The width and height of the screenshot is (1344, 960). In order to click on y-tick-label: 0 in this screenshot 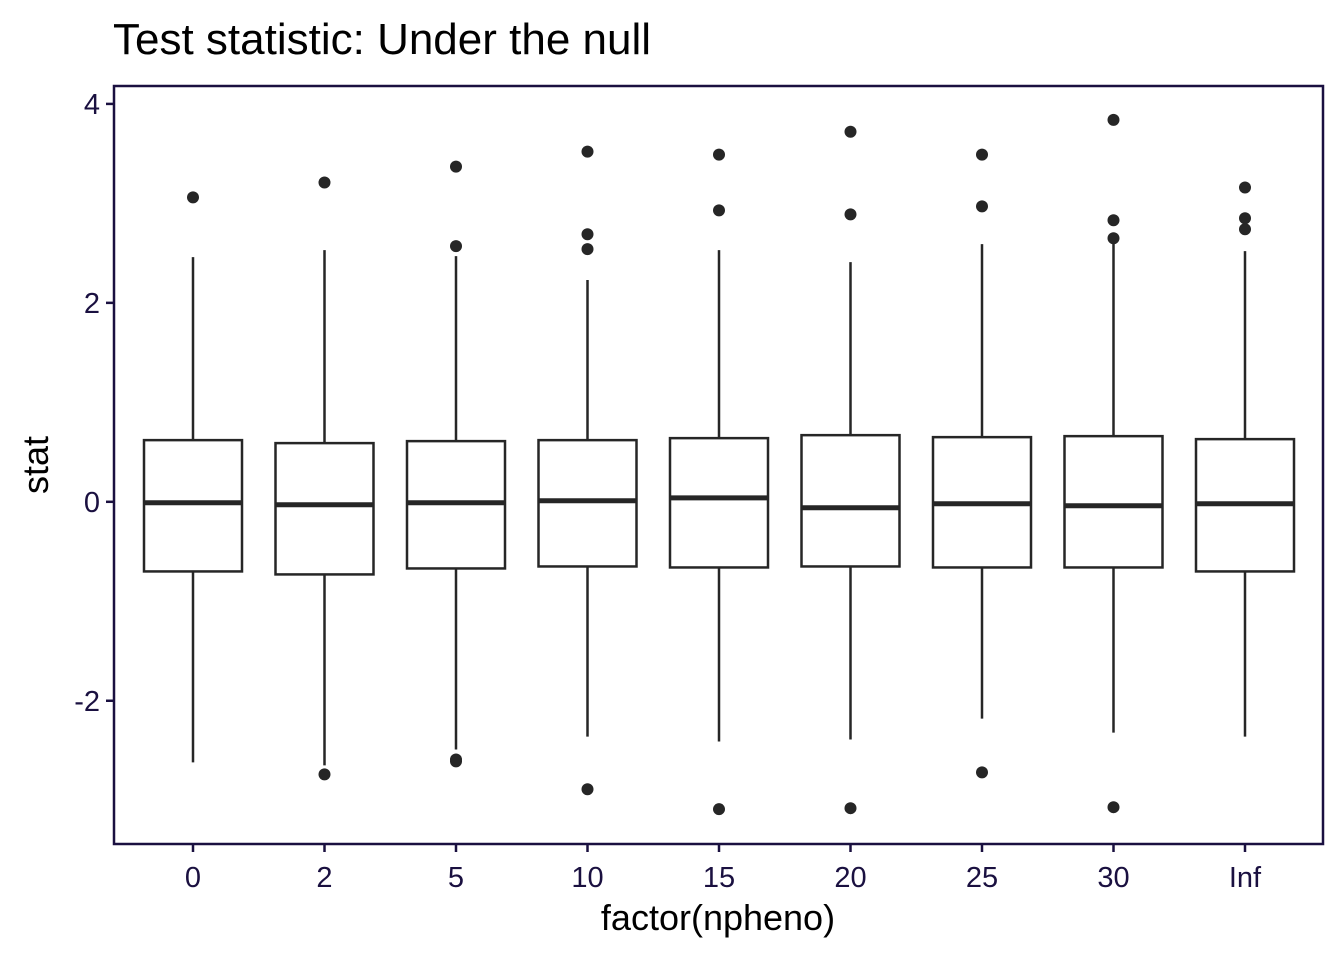, I will do `click(92, 503)`.